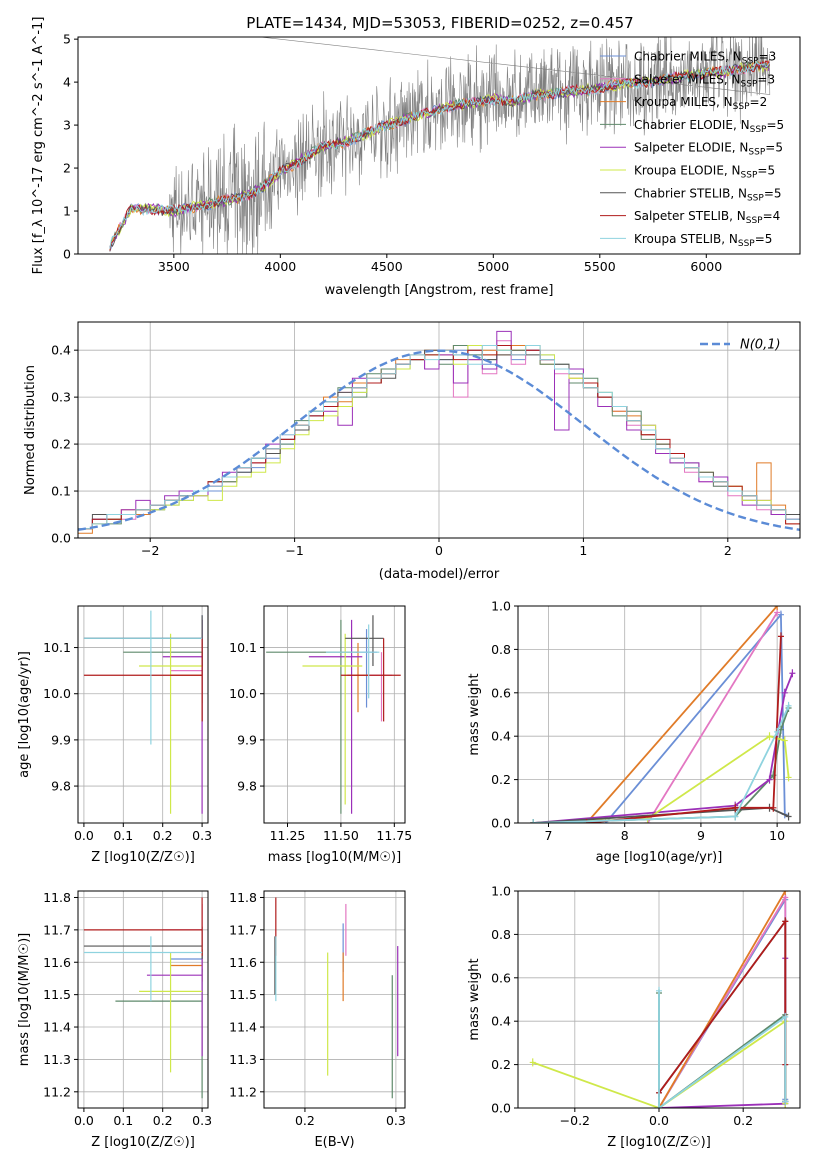 Image resolution: width=819 pixels, height=1170 pixels. What do you see at coordinates (288, 835) in the screenshot?
I see `x-tick-label: 11.25` at bounding box center [288, 835].